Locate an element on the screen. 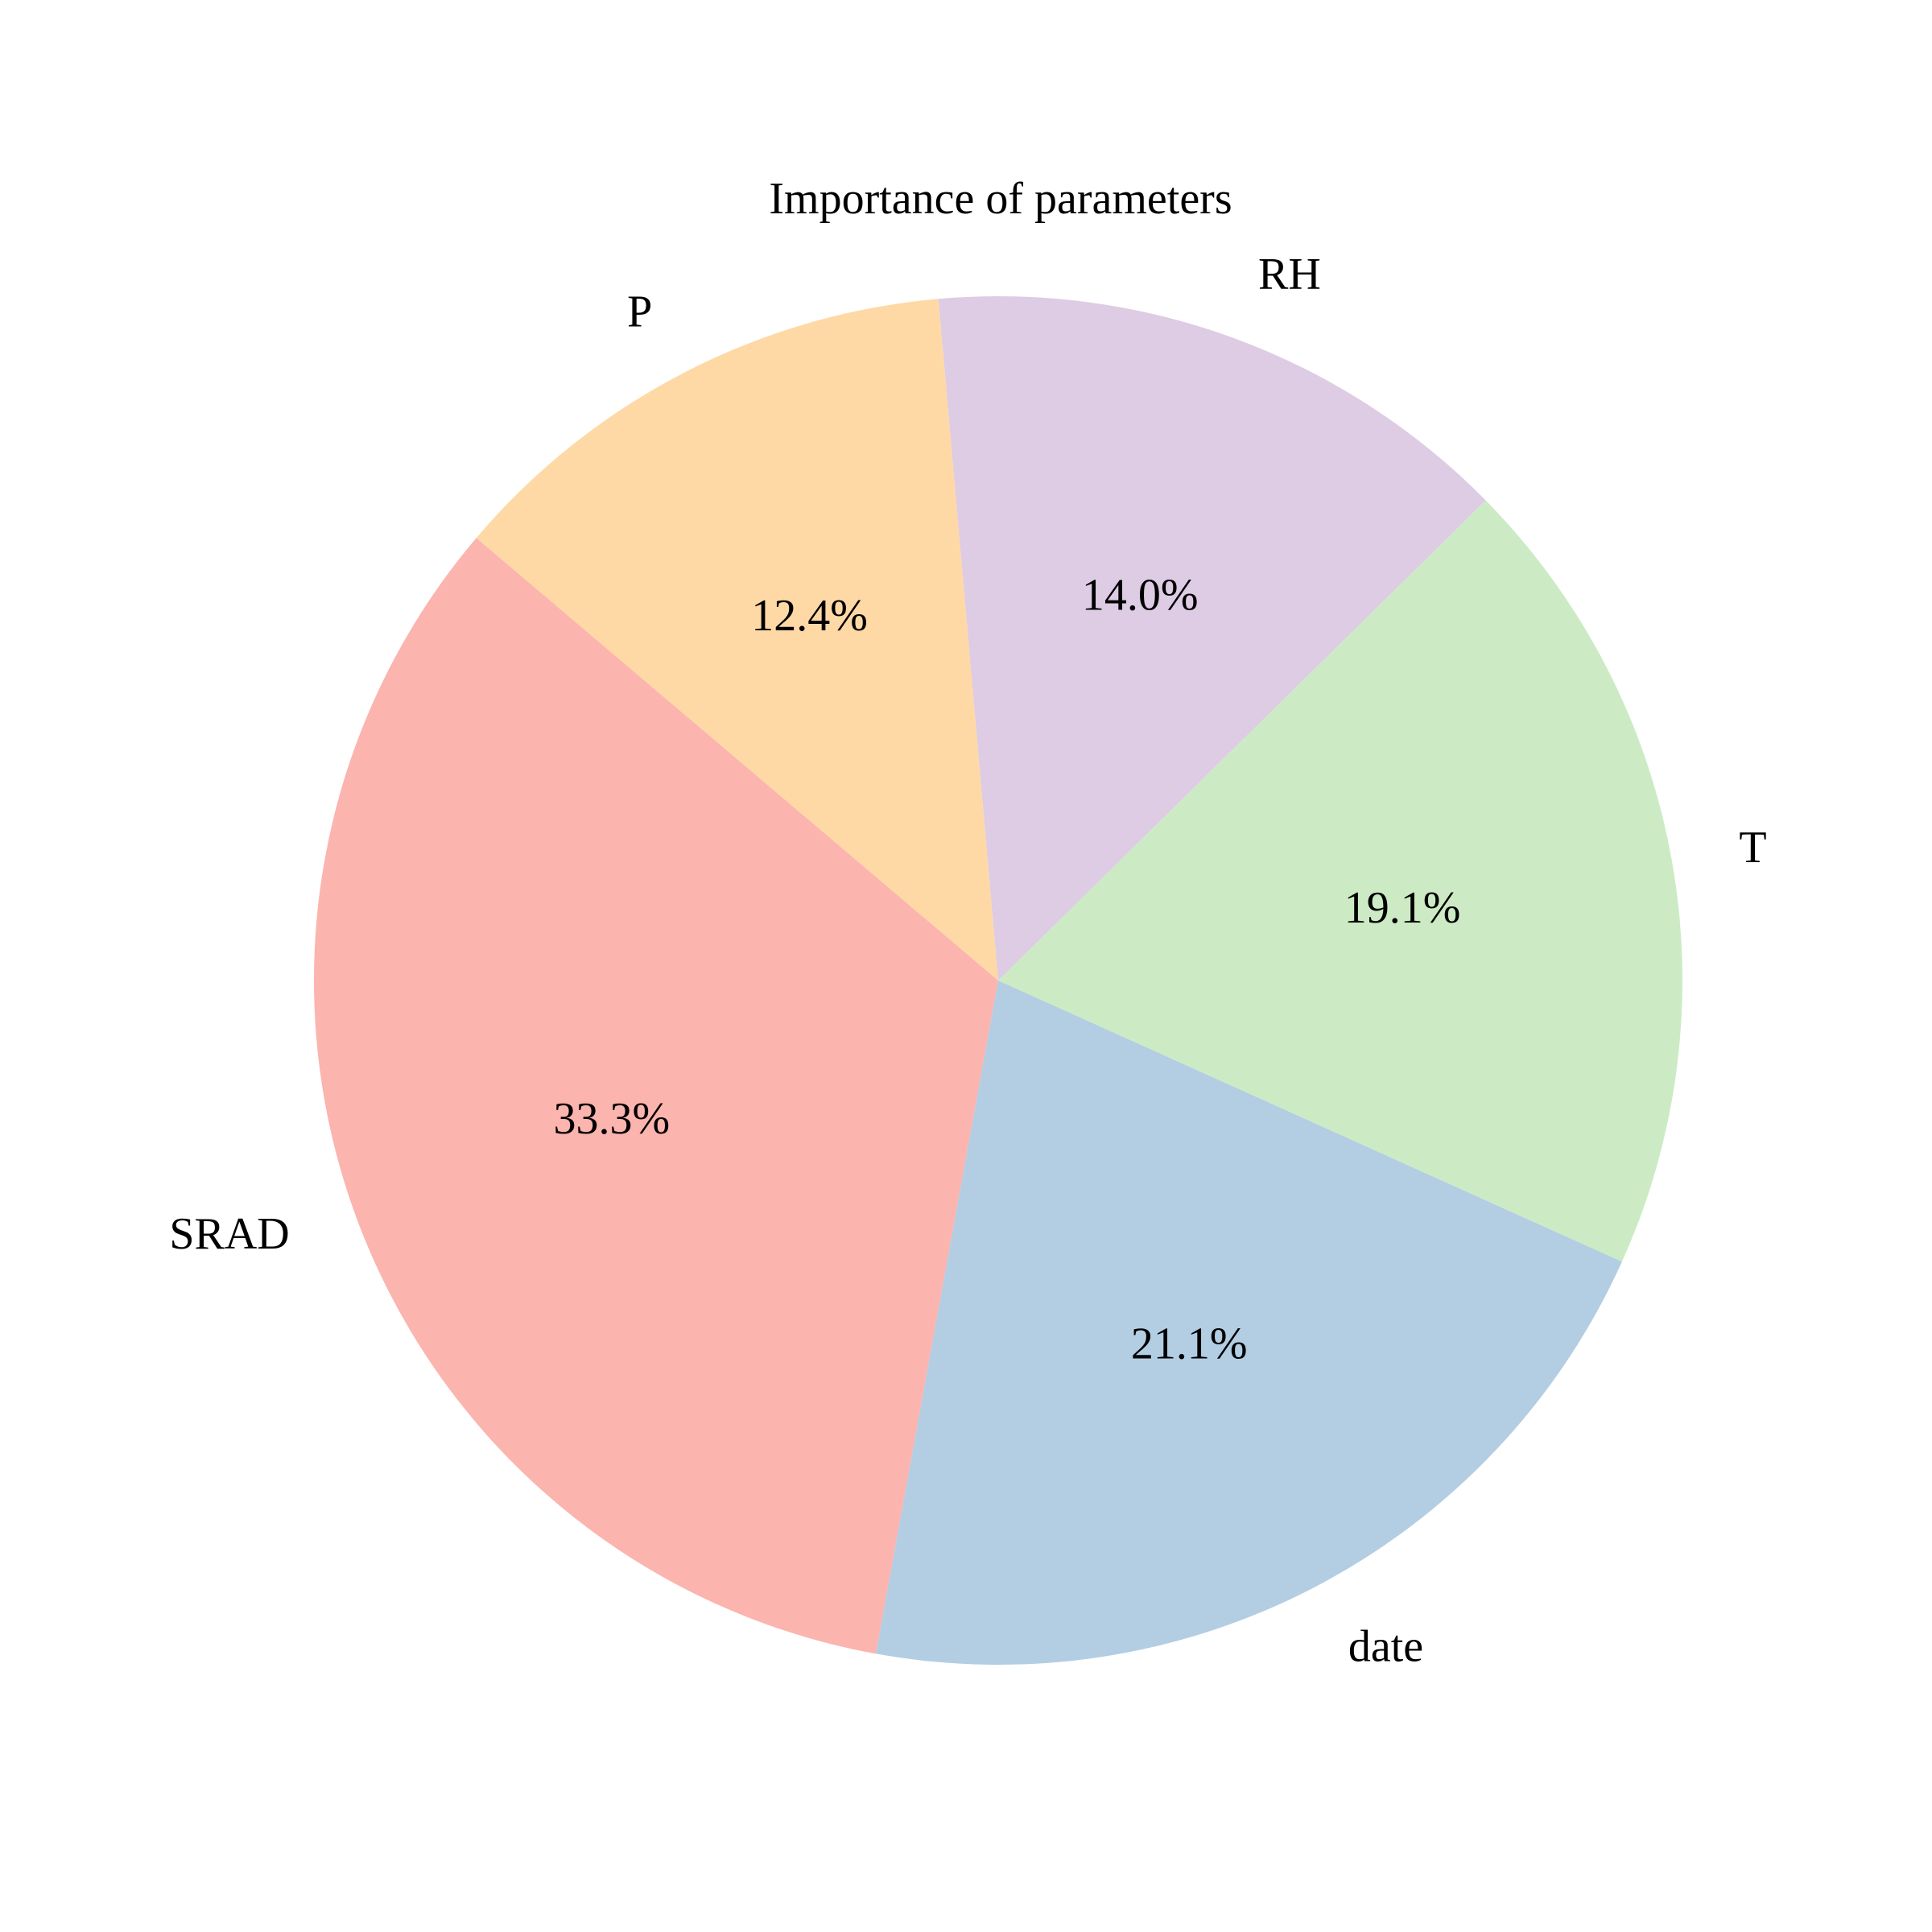 The image size is (1932, 1932). slice-label-date: date is located at coordinates (1385, 1647).